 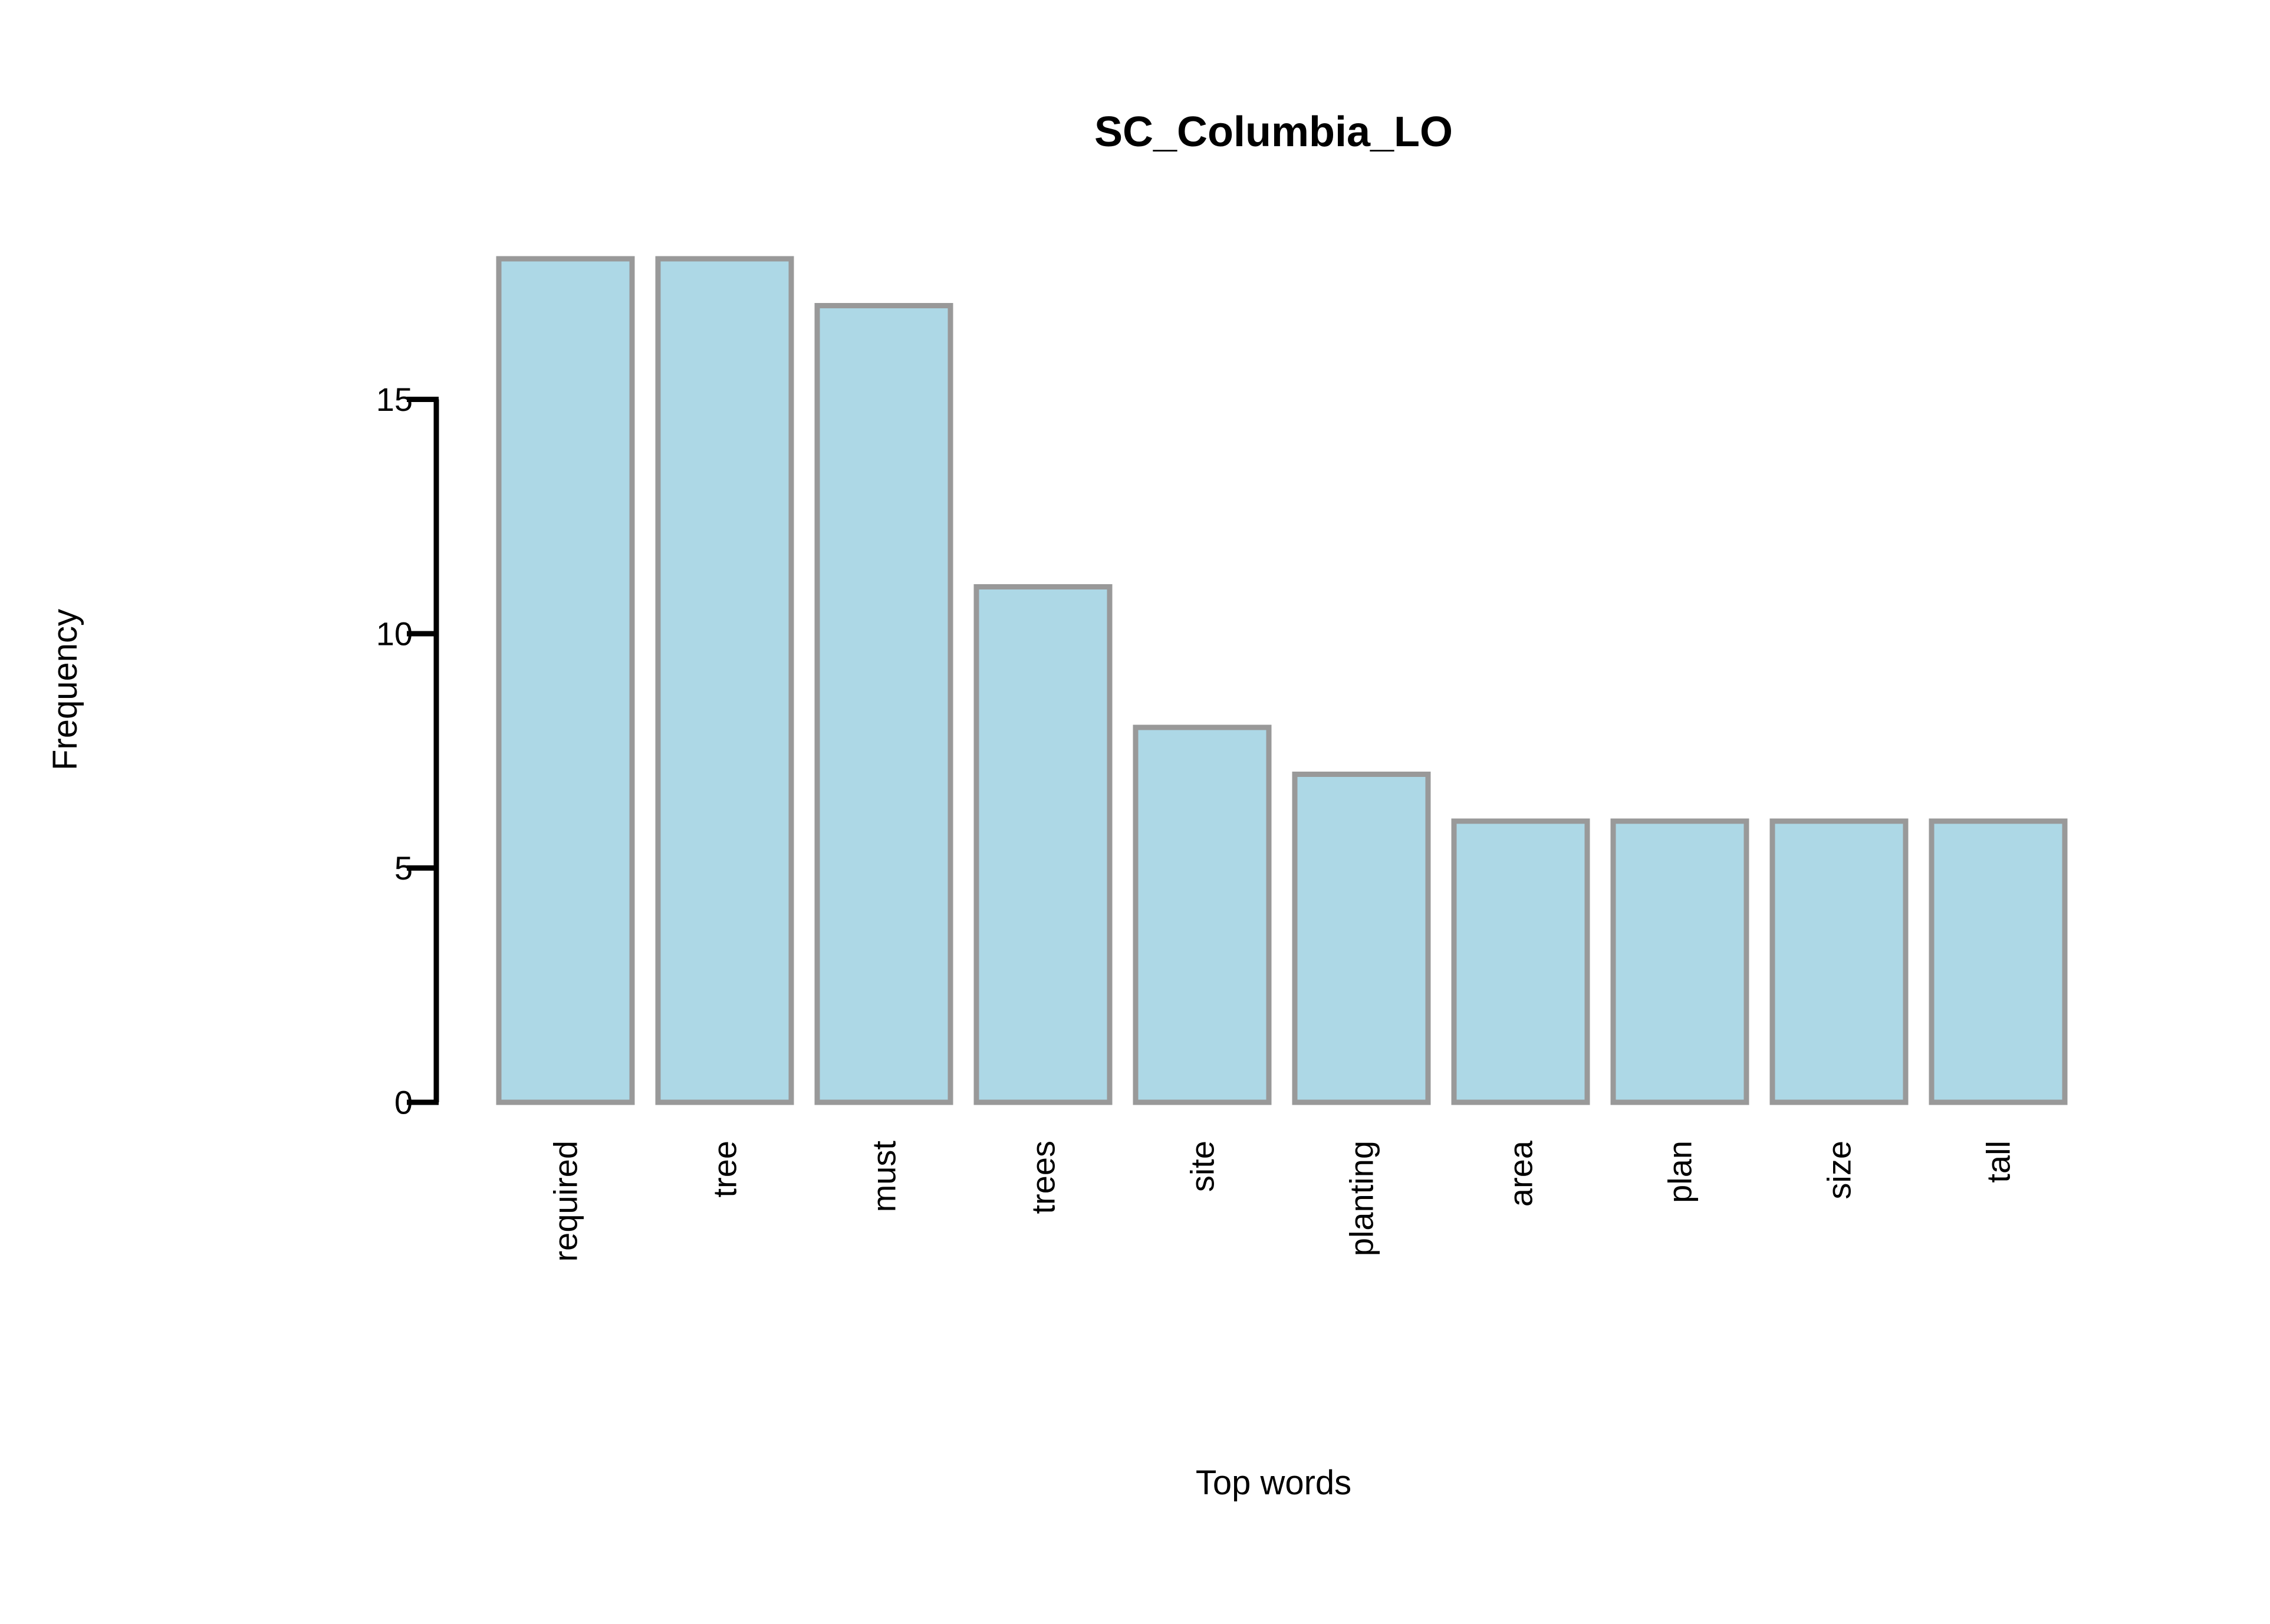 What do you see at coordinates (724, 1169) in the screenshot?
I see `x-tick-label-tree: tree` at bounding box center [724, 1169].